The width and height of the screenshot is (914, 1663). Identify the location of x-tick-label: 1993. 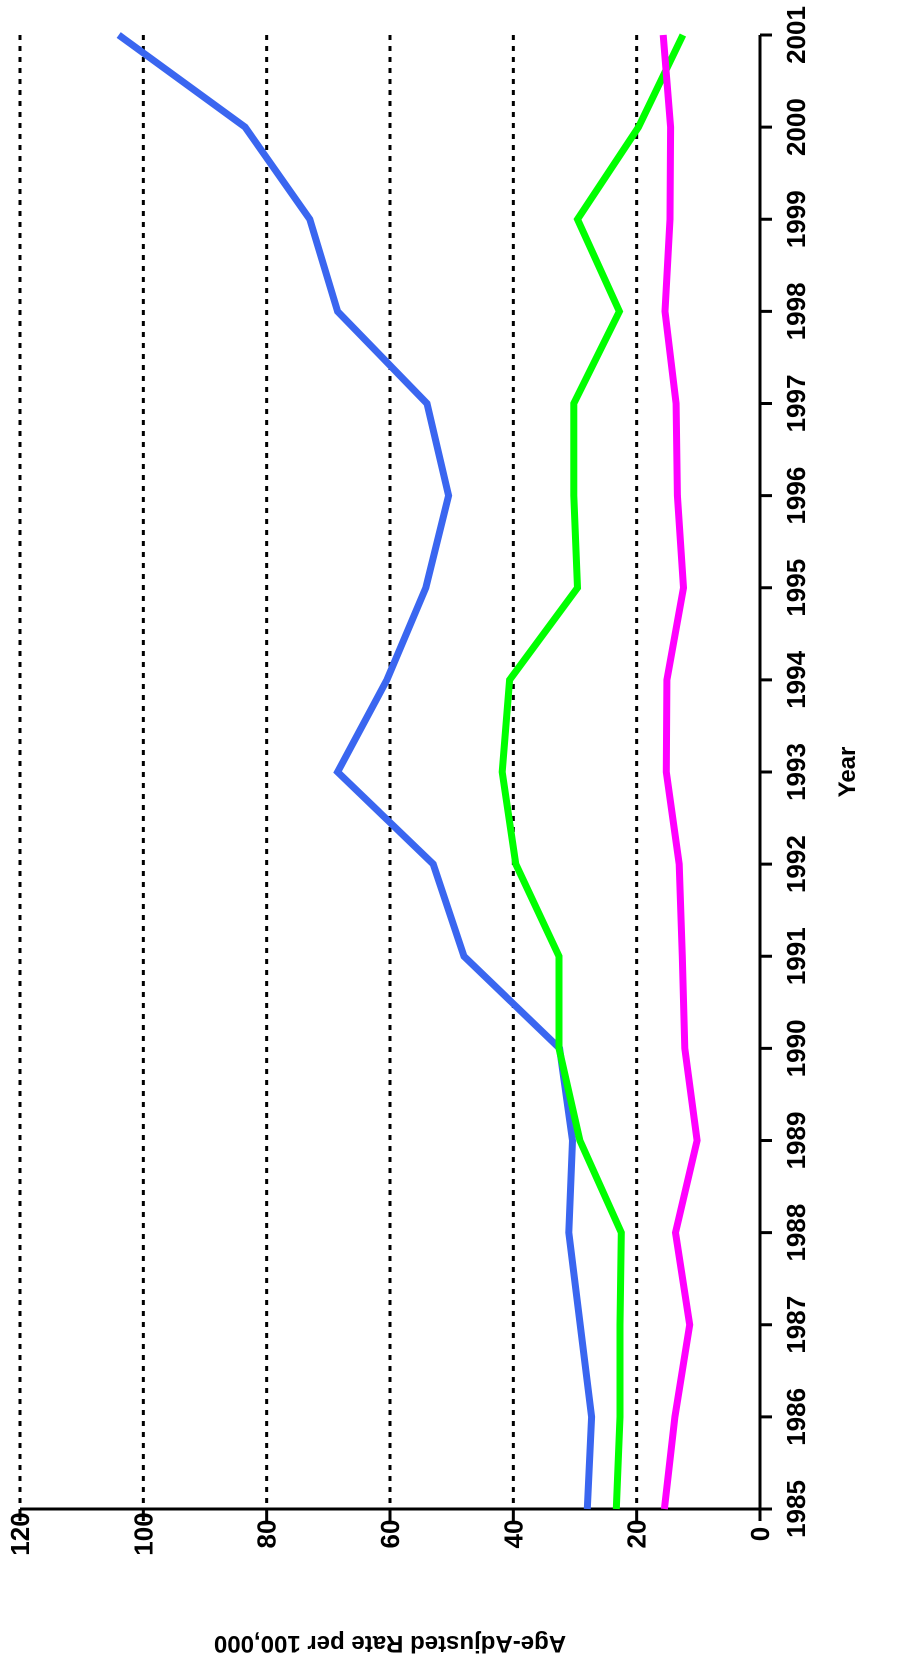
(796, 772).